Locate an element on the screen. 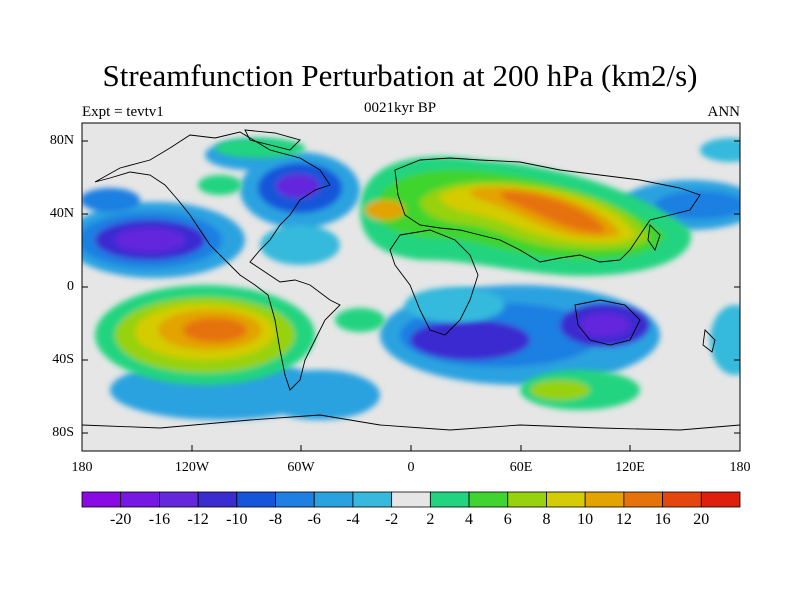 This screenshot has width=800, height=600. season-label: ANN is located at coordinates (724, 112).